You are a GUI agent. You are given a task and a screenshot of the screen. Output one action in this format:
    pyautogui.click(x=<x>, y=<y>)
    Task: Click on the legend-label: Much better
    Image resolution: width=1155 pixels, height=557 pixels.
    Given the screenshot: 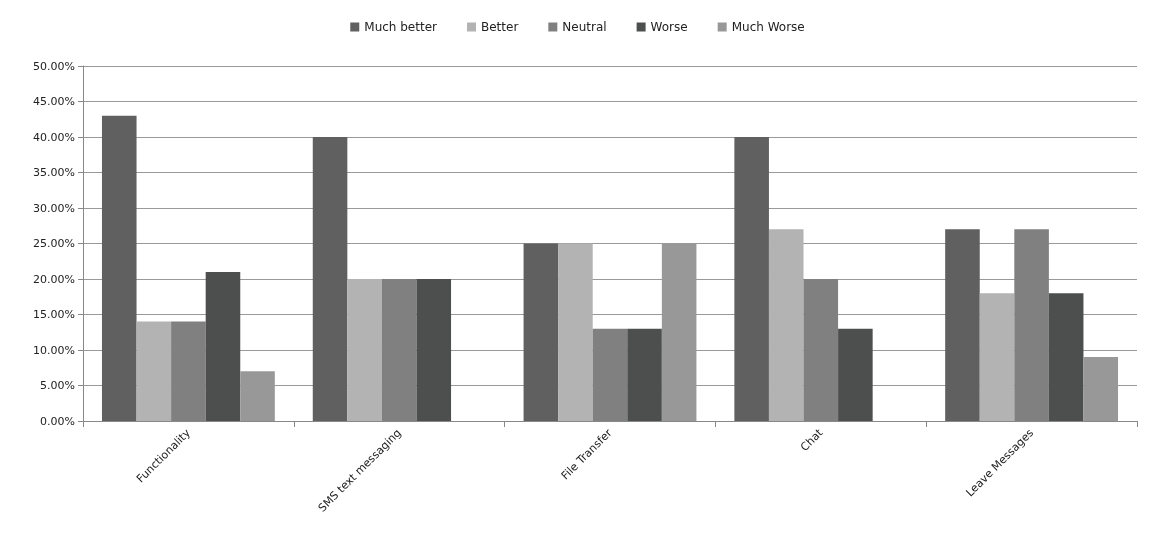 What is the action you would take?
    pyautogui.click(x=401, y=27)
    